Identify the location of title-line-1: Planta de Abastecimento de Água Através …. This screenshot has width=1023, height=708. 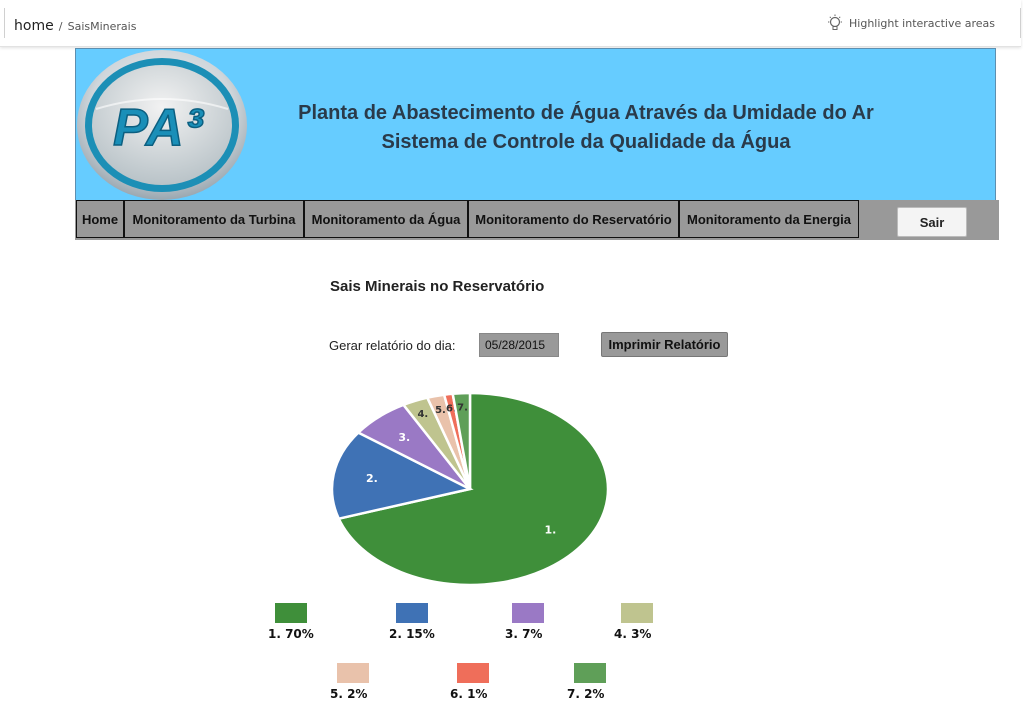
(586, 113).